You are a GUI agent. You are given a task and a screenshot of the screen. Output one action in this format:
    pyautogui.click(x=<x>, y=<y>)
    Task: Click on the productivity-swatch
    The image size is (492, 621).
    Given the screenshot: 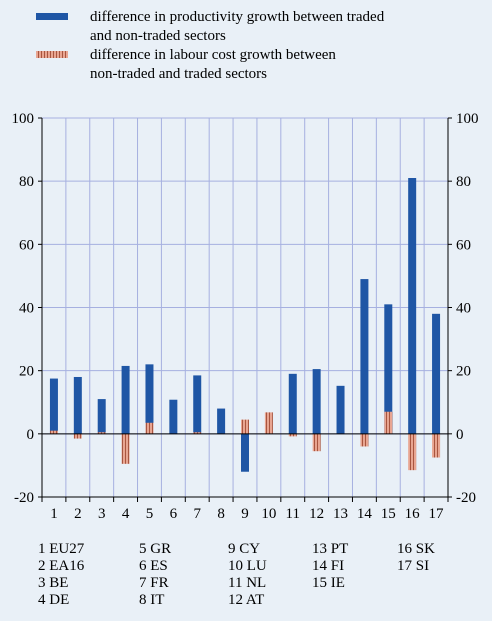 What is the action you would take?
    pyautogui.click(x=52, y=16)
    